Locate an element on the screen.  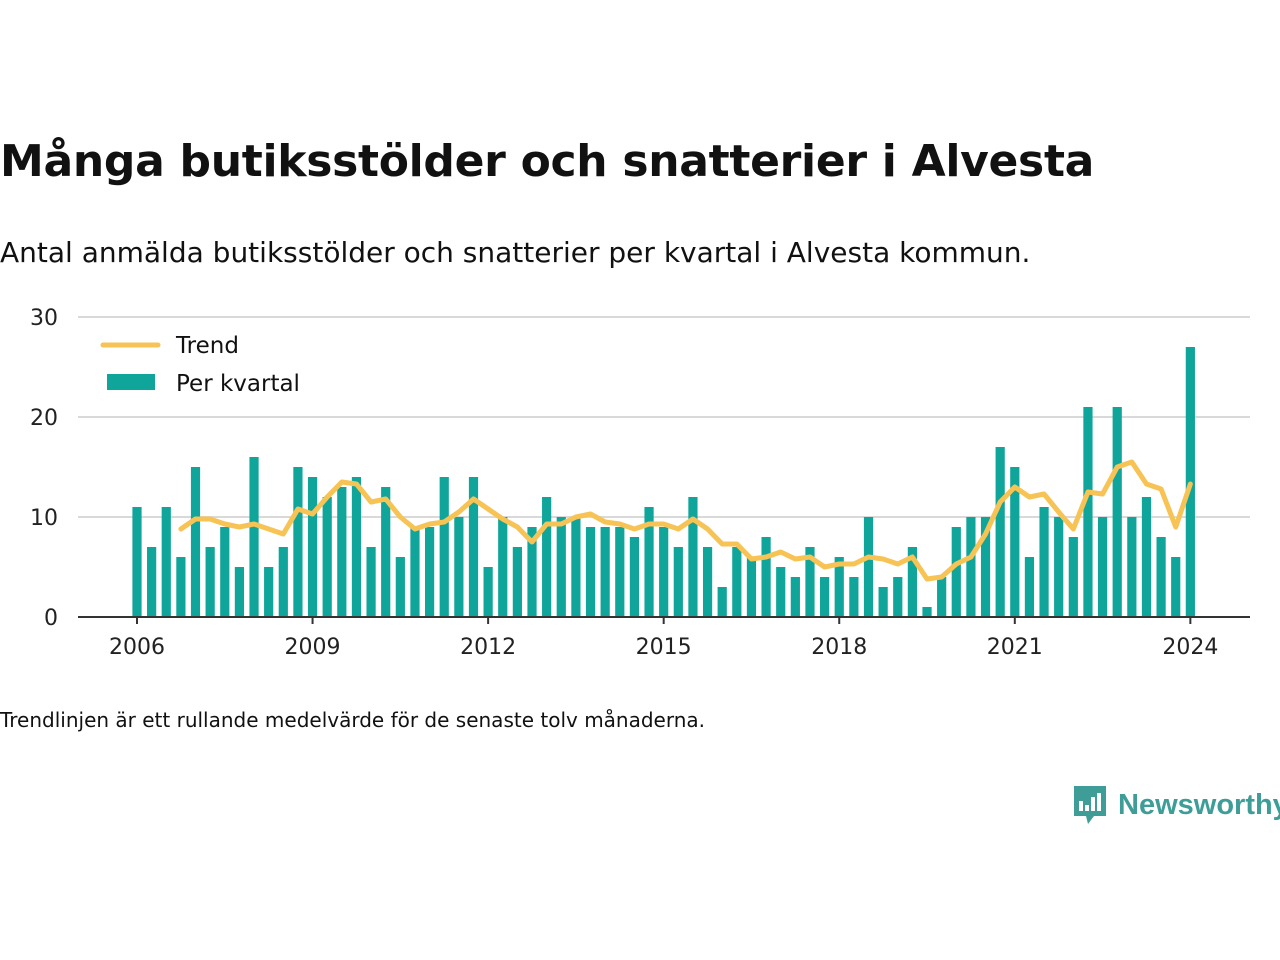
x-axis-ticks: 2006 2009 2012 2015 2018 2021 2024 is located at coordinates (663, 638).